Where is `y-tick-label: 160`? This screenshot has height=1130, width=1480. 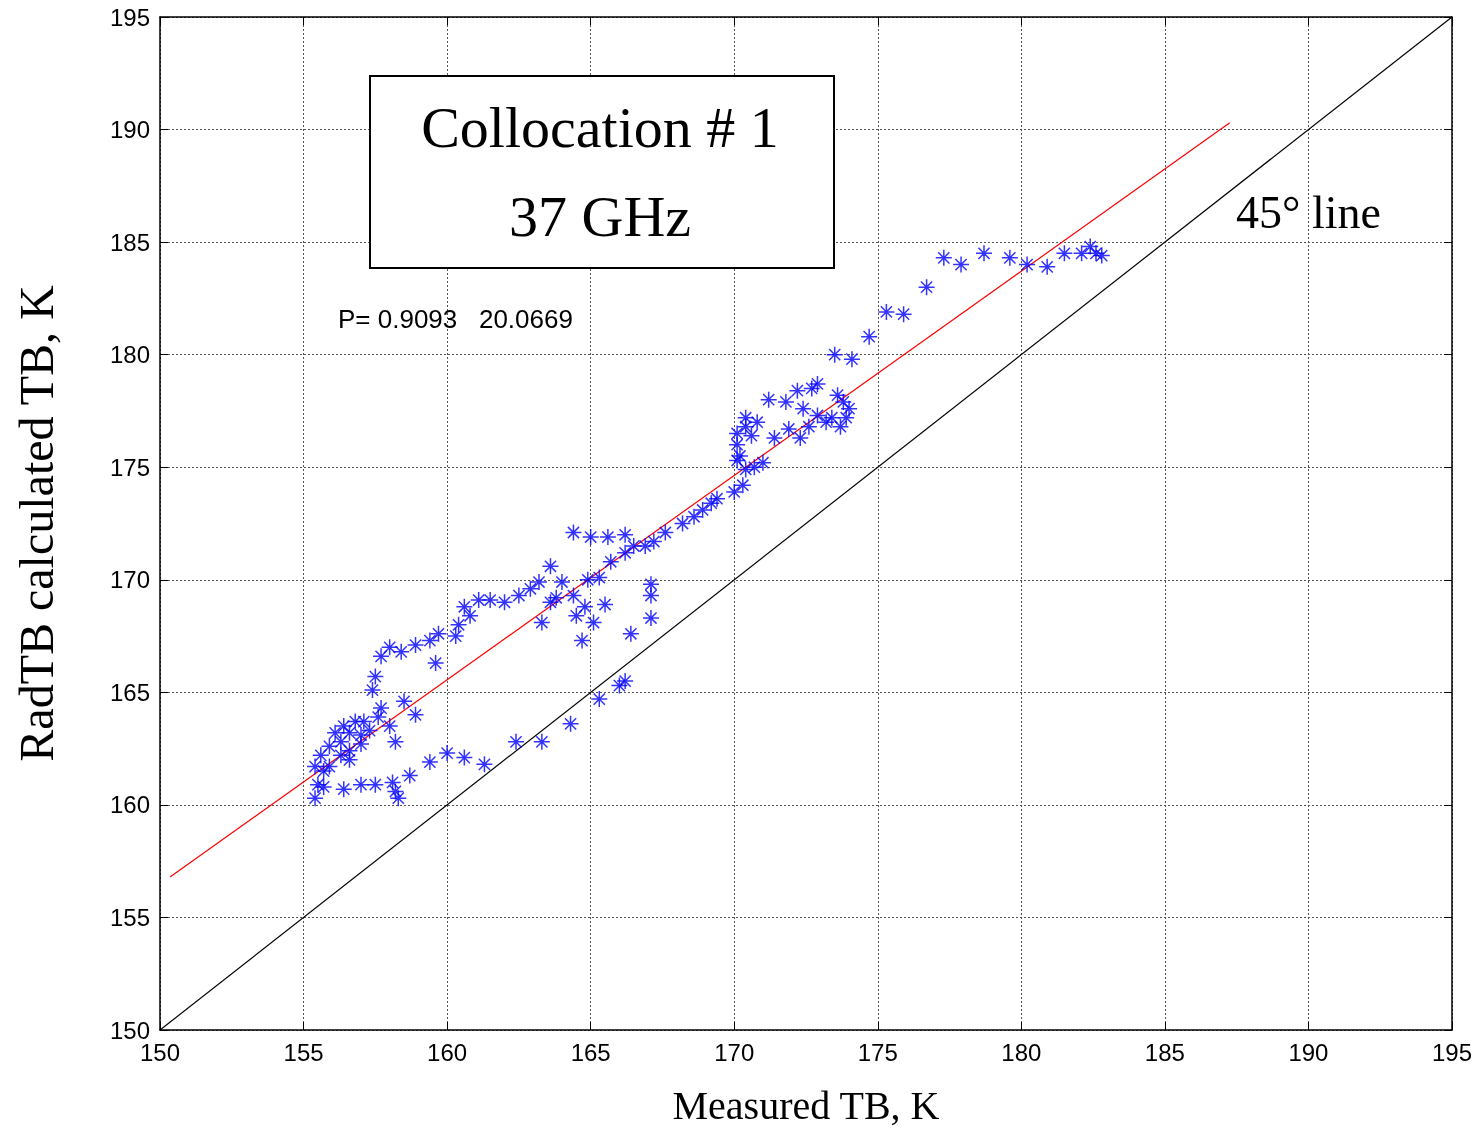
y-tick-label: 160 is located at coordinates (129, 805).